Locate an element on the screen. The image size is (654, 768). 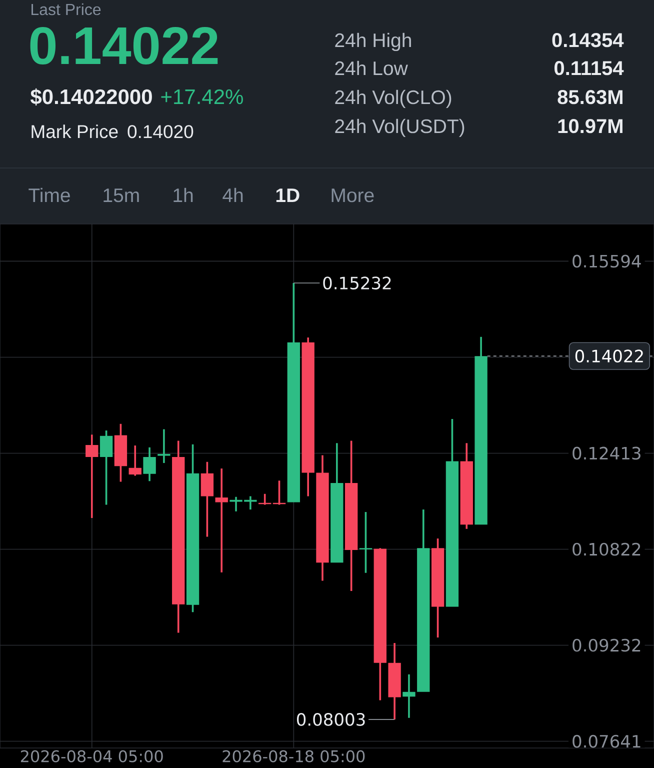
text: More is located at coordinates (353, 195).